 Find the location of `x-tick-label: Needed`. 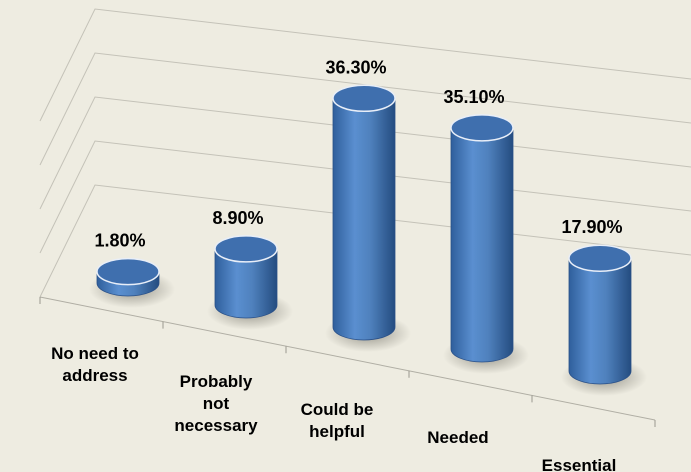

x-tick-label: Needed is located at coordinates (458, 437).